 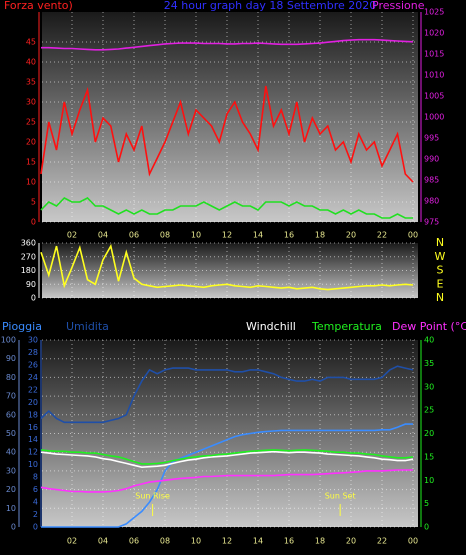 I want to click on y-tick-label: 6, so click(x=35, y=489).